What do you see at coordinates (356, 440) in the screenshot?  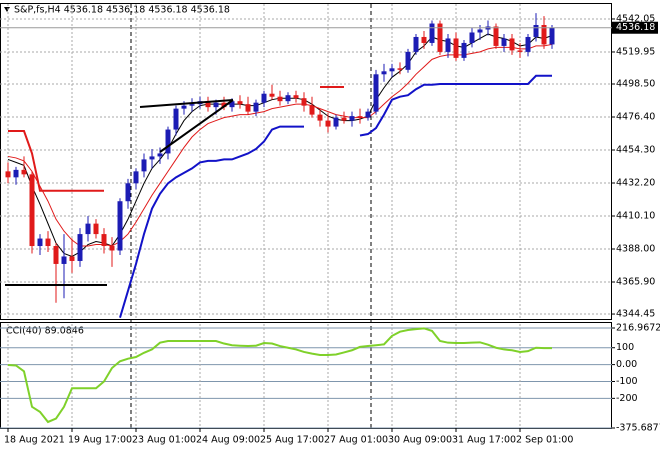 I see `x-tick-label: 27 Aug 01:00` at bounding box center [356, 440].